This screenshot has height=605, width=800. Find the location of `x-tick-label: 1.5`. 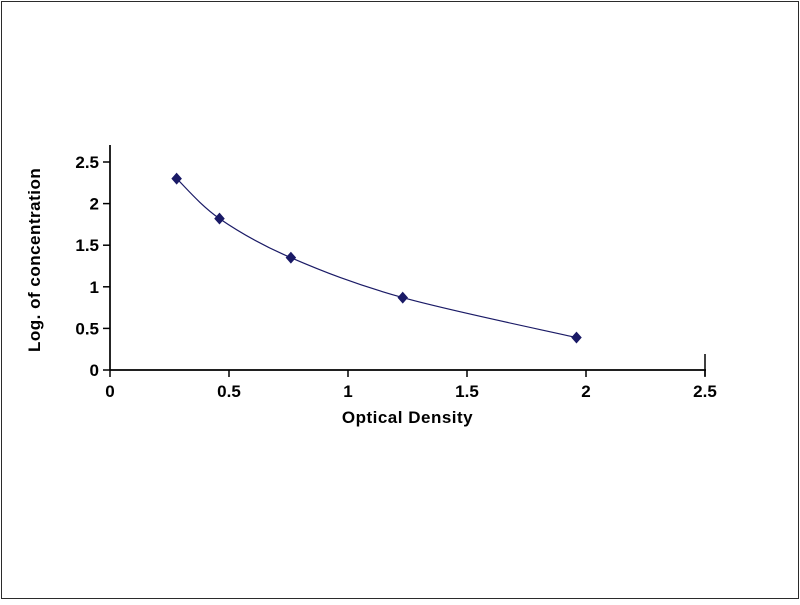

x-tick-label: 1.5 is located at coordinates (467, 391).